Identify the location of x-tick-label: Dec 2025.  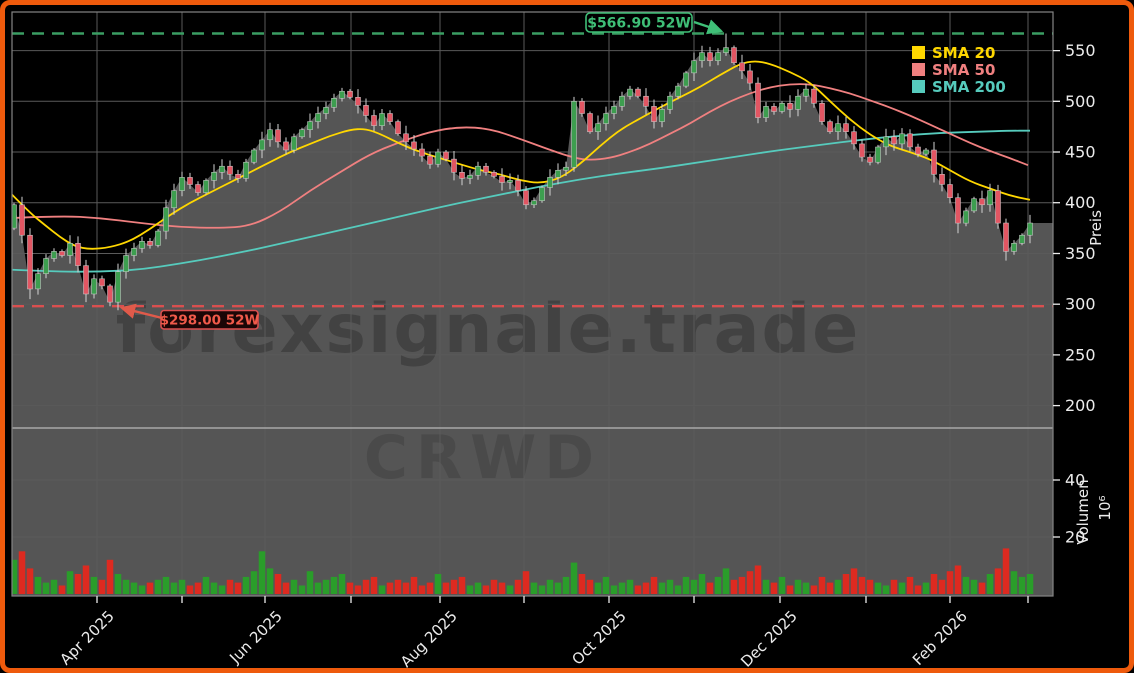
(769, 639).